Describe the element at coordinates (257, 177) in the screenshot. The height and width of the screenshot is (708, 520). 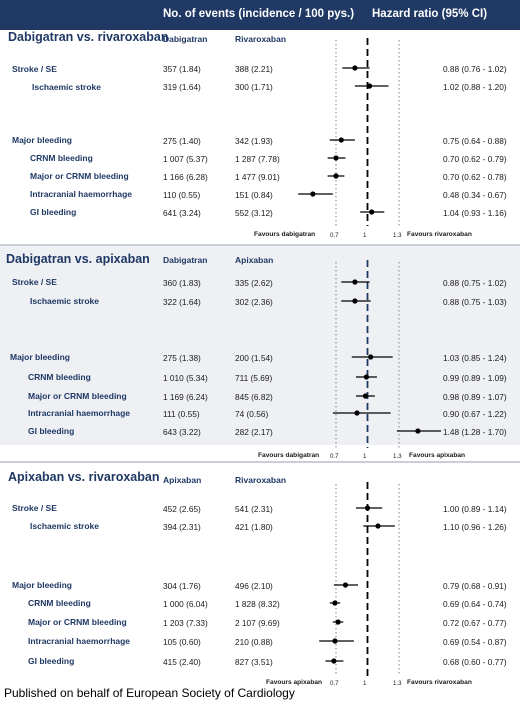
I see `events-col2: 1 477 (9.01)` at that location.